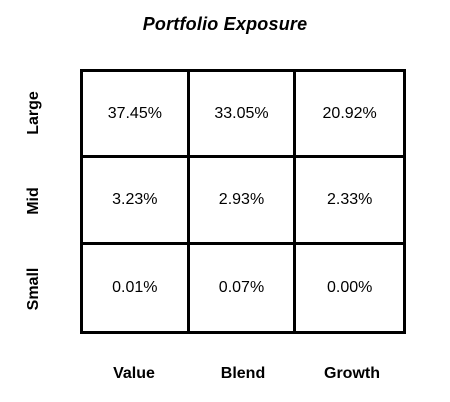  I want to click on row-label-small: Small, so click(33, 289).